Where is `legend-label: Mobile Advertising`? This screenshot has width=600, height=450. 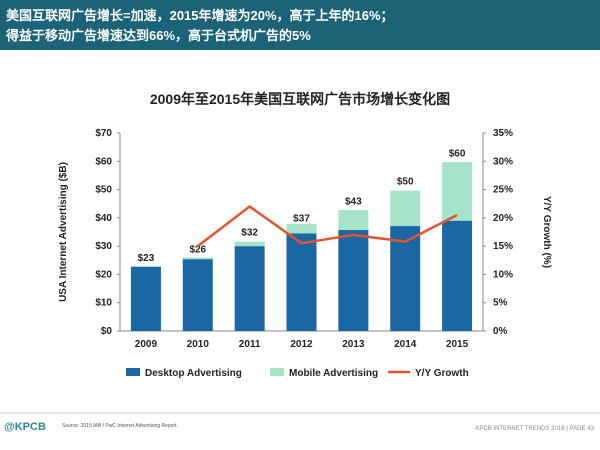
legend-label: Mobile Advertising is located at coordinates (333, 373).